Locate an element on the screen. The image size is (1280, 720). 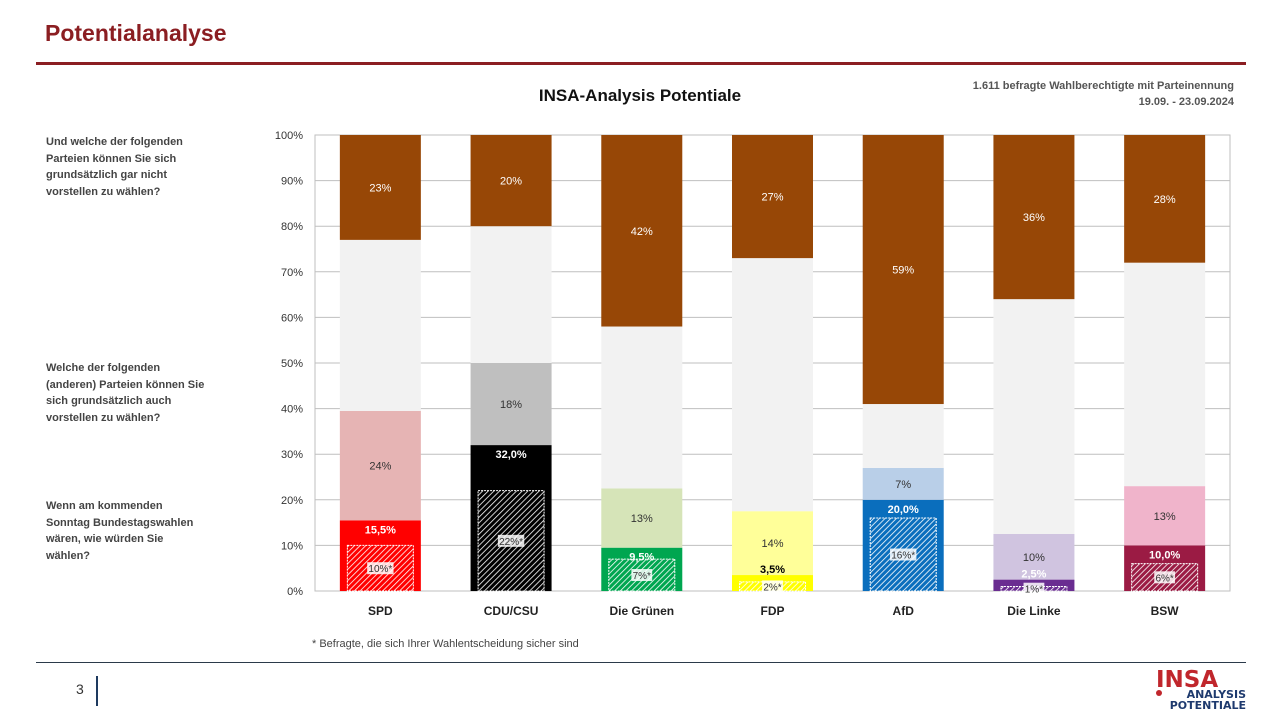
sure-voters-label: 2%* is located at coordinates (772, 587).